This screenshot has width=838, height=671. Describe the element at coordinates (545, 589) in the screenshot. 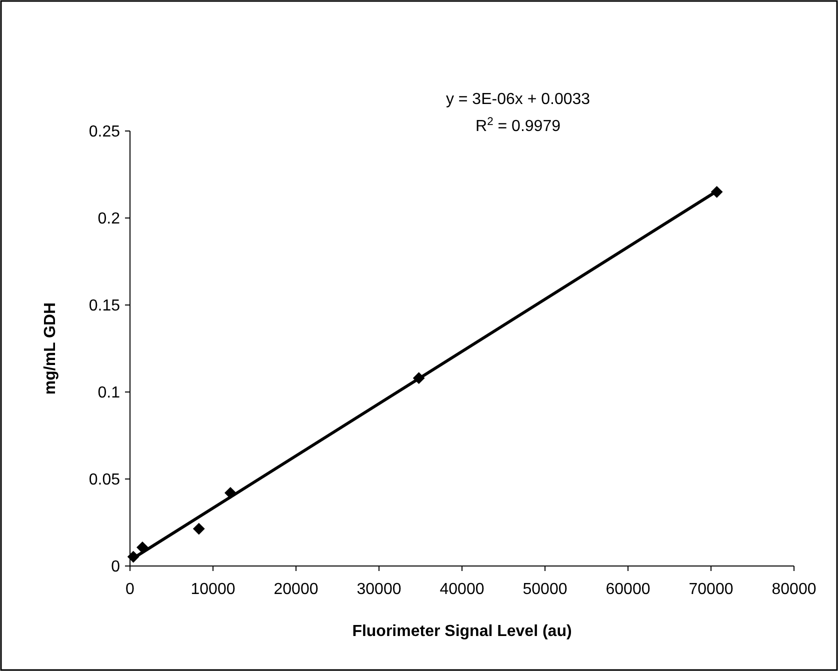

I see `x-tick-label: 50000` at that location.